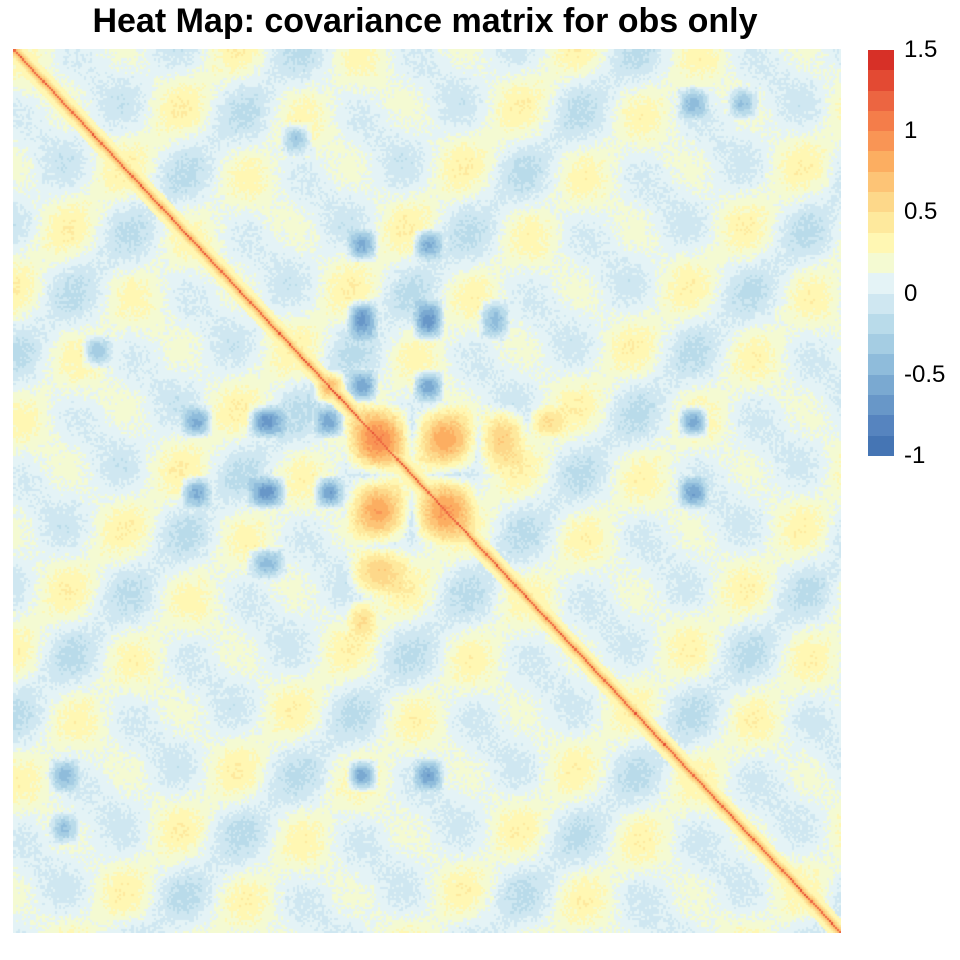  I want to click on colorbar-tick-label: 1, so click(911, 131).